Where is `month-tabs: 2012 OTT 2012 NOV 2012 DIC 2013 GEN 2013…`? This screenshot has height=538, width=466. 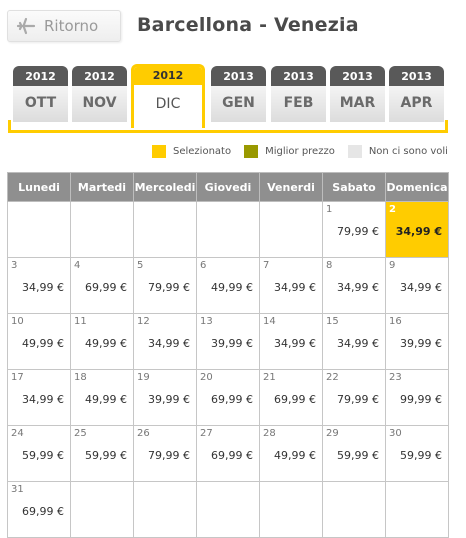 month-tabs: 2012 OTT 2012 NOV 2012 DIC 2013 GEN 2013… is located at coordinates (228, 99).